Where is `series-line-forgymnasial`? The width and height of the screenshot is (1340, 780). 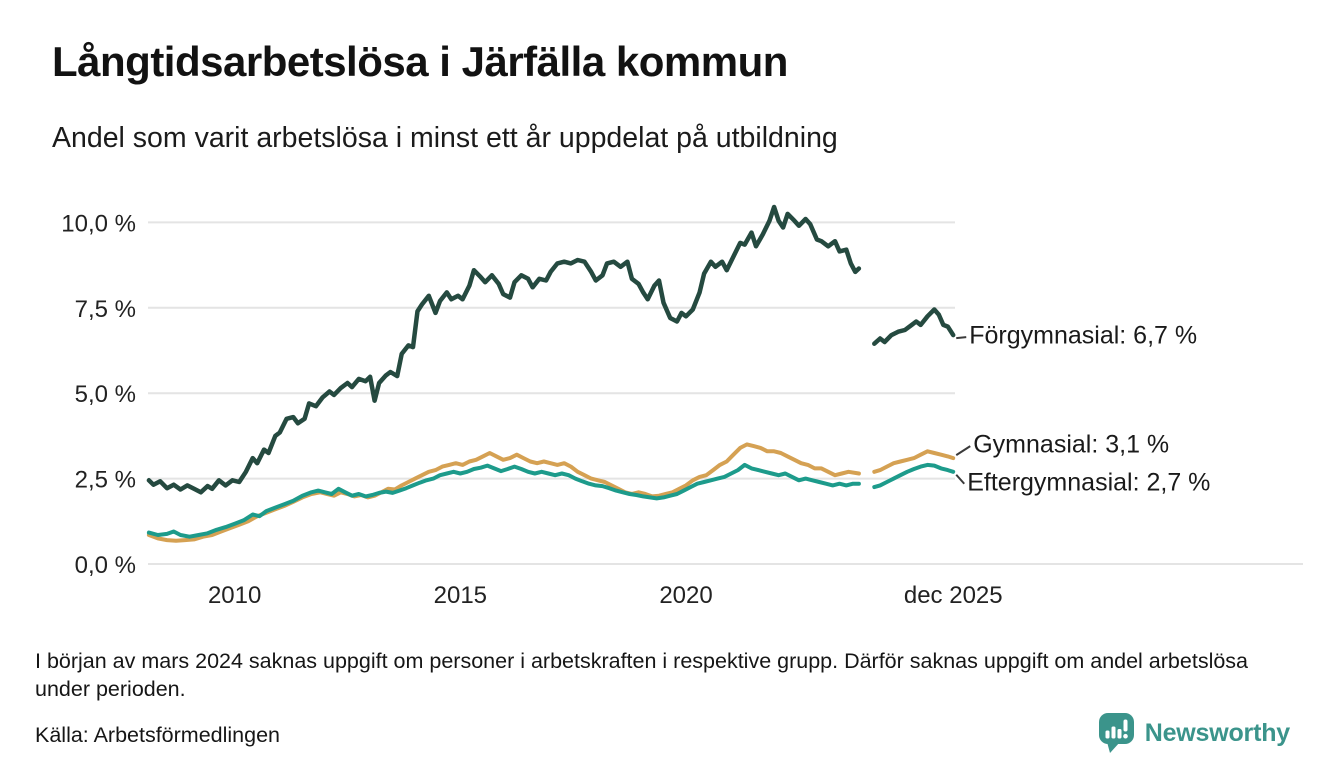
series-line-forgymnasial is located at coordinates (914, 326).